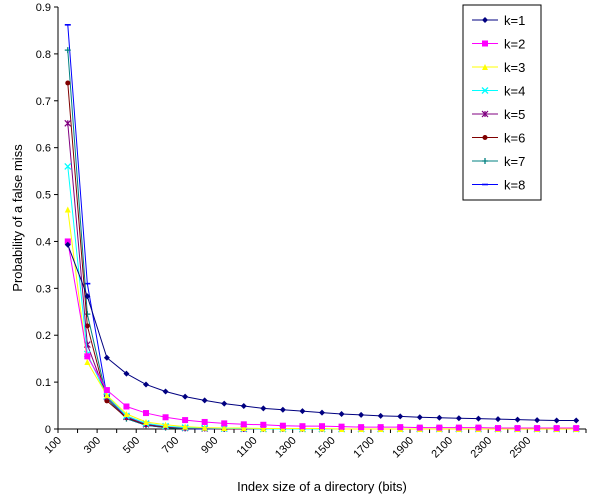  Describe the element at coordinates (498, 44) in the screenshot. I see `legend-item: k=2` at that location.